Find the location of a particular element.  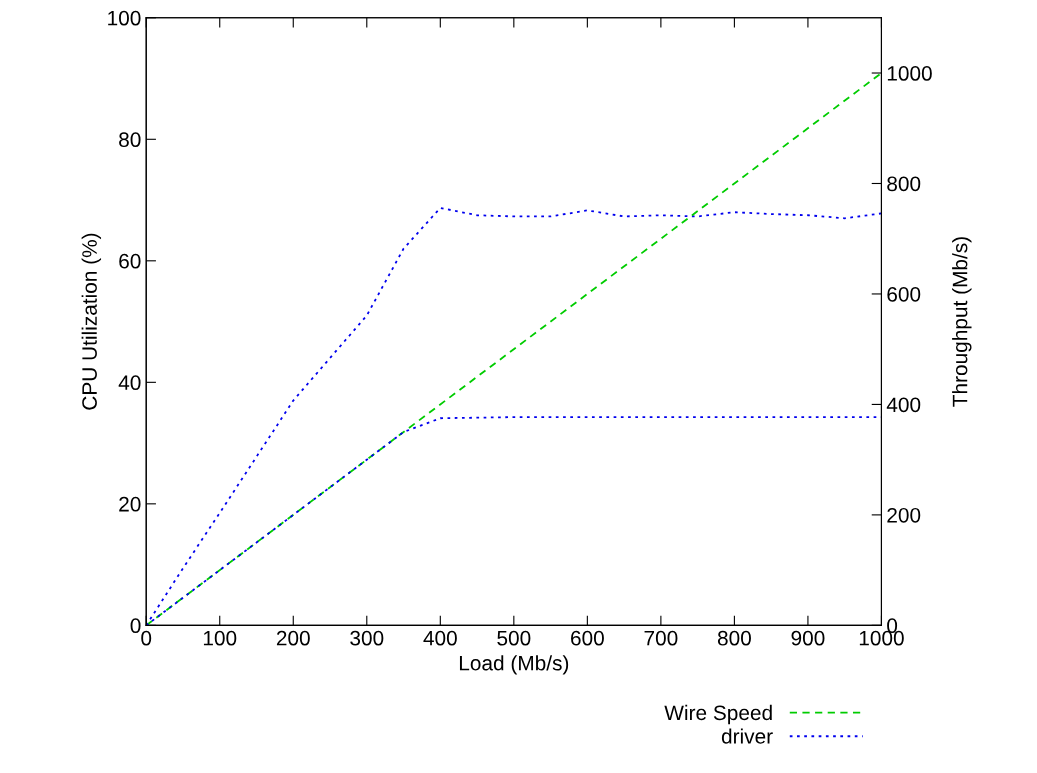

y-tick-label: 60 is located at coordinates (130, 261).